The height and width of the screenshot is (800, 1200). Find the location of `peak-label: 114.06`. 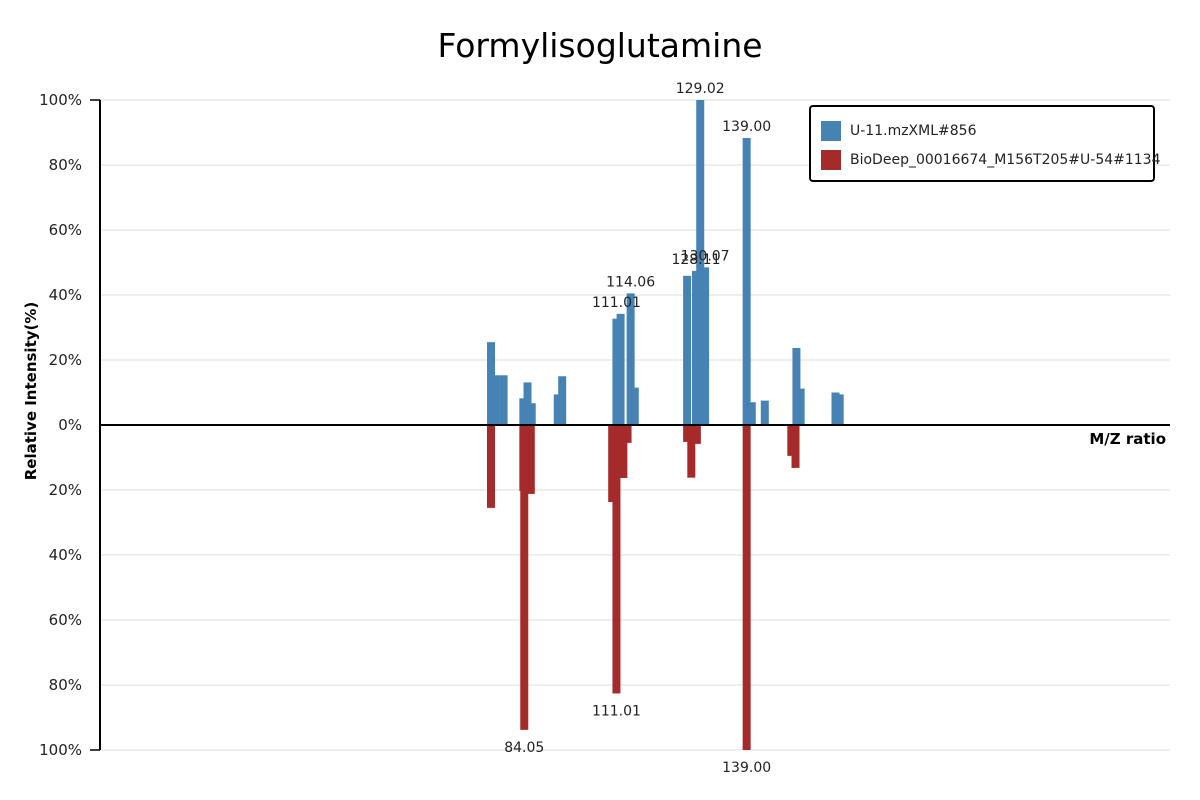

peak-label: 114.06 is located at coordinates (630, 282).